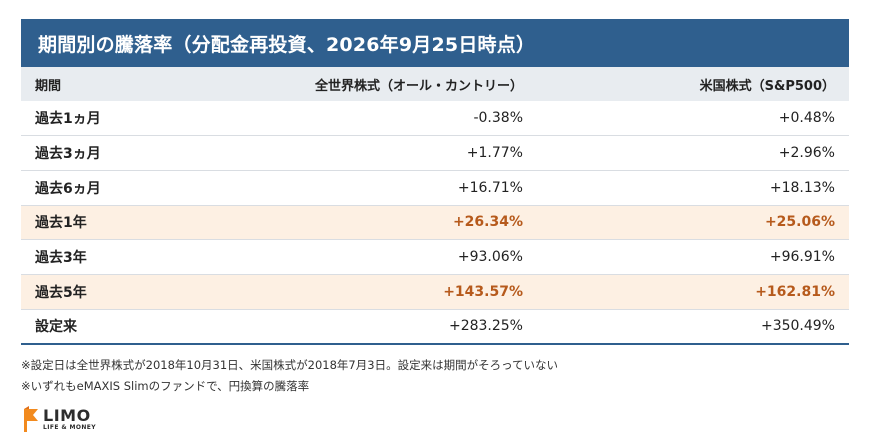  What do you see at coordinates (487, 222) in the screenshot?
I see `world-equity-cell: +26.34%` at bounding box center [487, 222].